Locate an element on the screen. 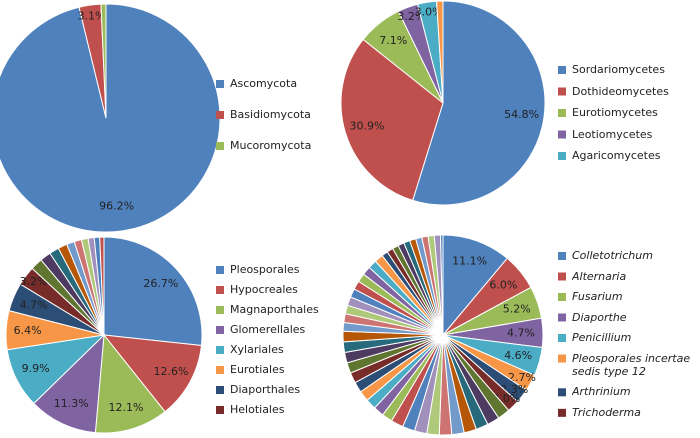 This screenshot has height=438, width=700. slice-label: 12.1% is located at coordinates (126, 407).